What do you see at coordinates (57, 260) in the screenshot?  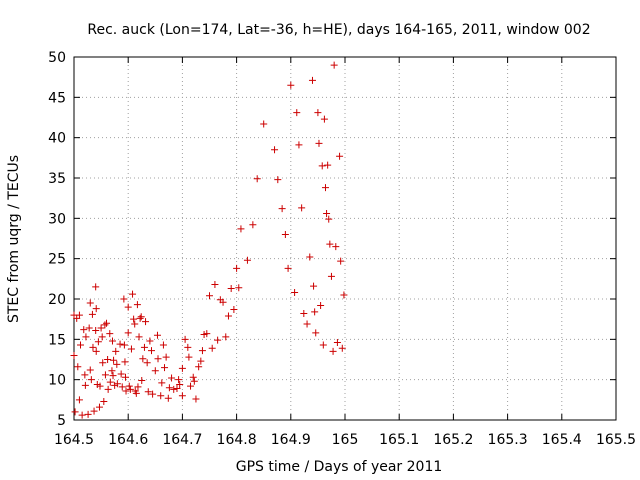 I see `y-tick-label: 25` at bounding box center [57, 260].